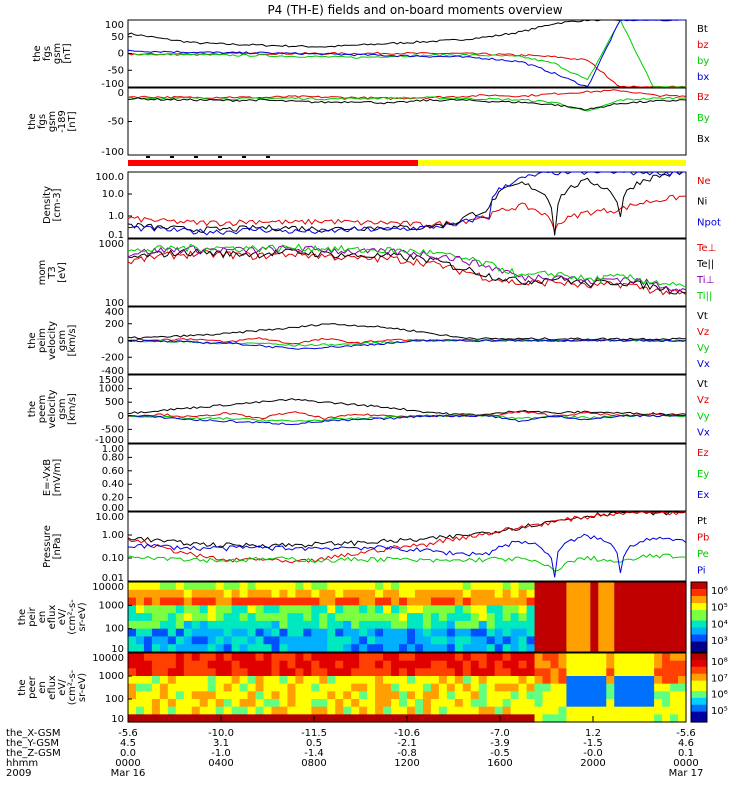  Describe the element at coordinates (701, 570) in the screenshot. I see `legend-Pi: Pi` at that location.